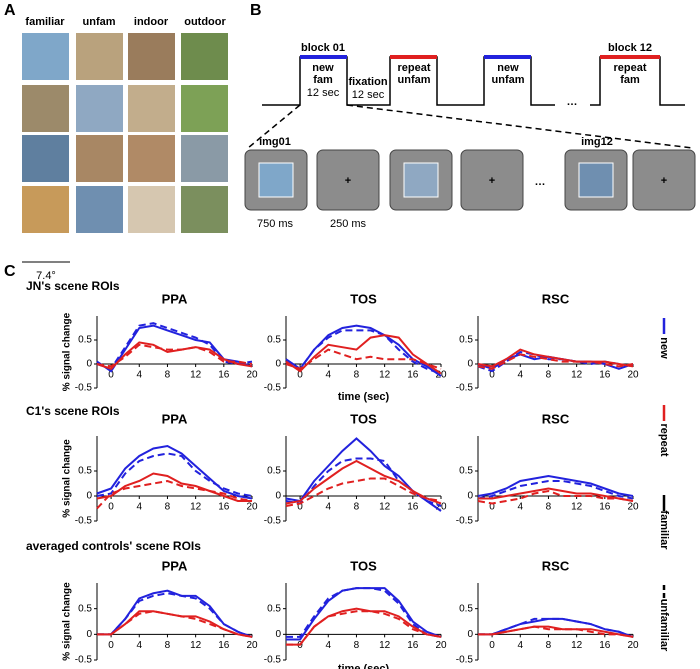  What do you see at coordinates (45, 22) in the screenshot?
I see `column-label: familiar` at bounding box center [45, 22].